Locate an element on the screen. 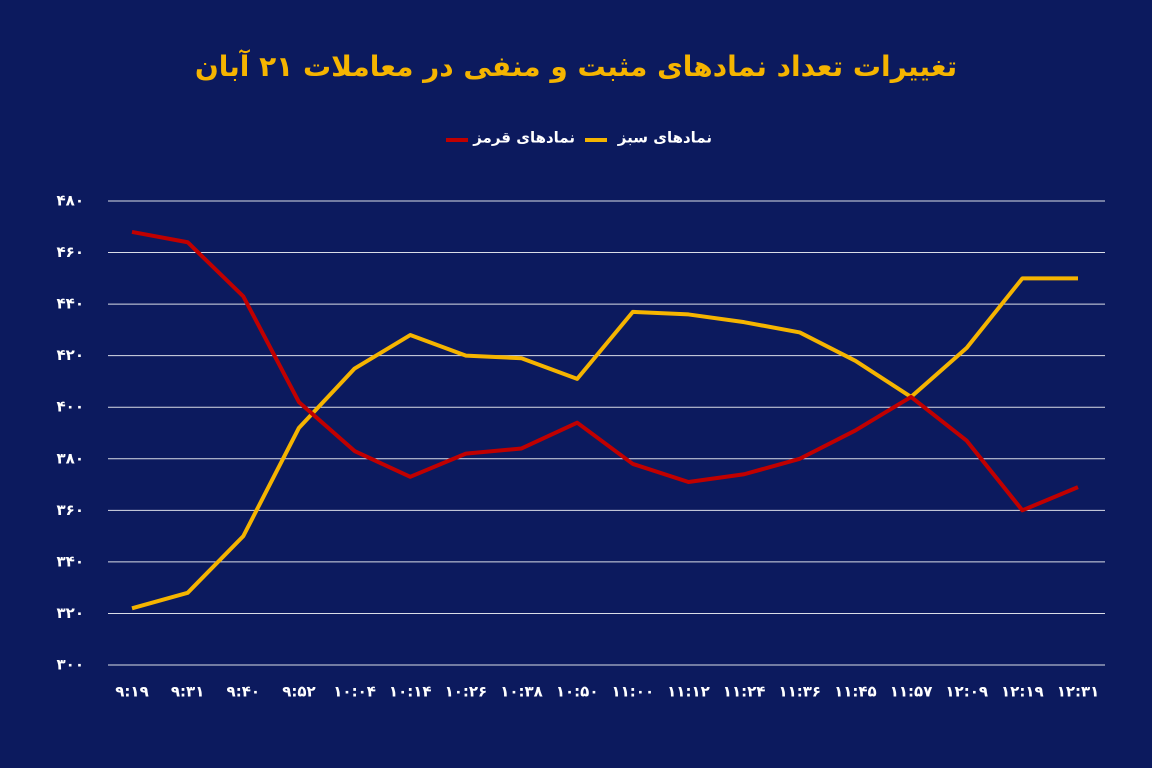  y-tick-label: ۴۰۰ is located at coordinates (70, 407).